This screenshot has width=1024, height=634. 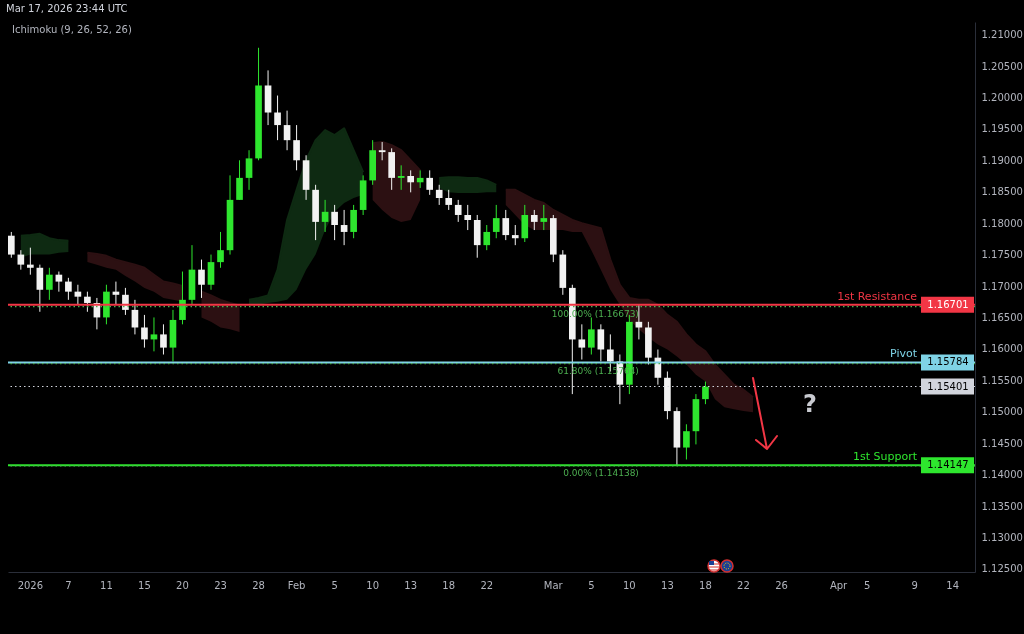 What do you see at coordinates (839, 585) in the screenshot?
I see `x-tick-label: Apr` at bounding box center [839, 585].